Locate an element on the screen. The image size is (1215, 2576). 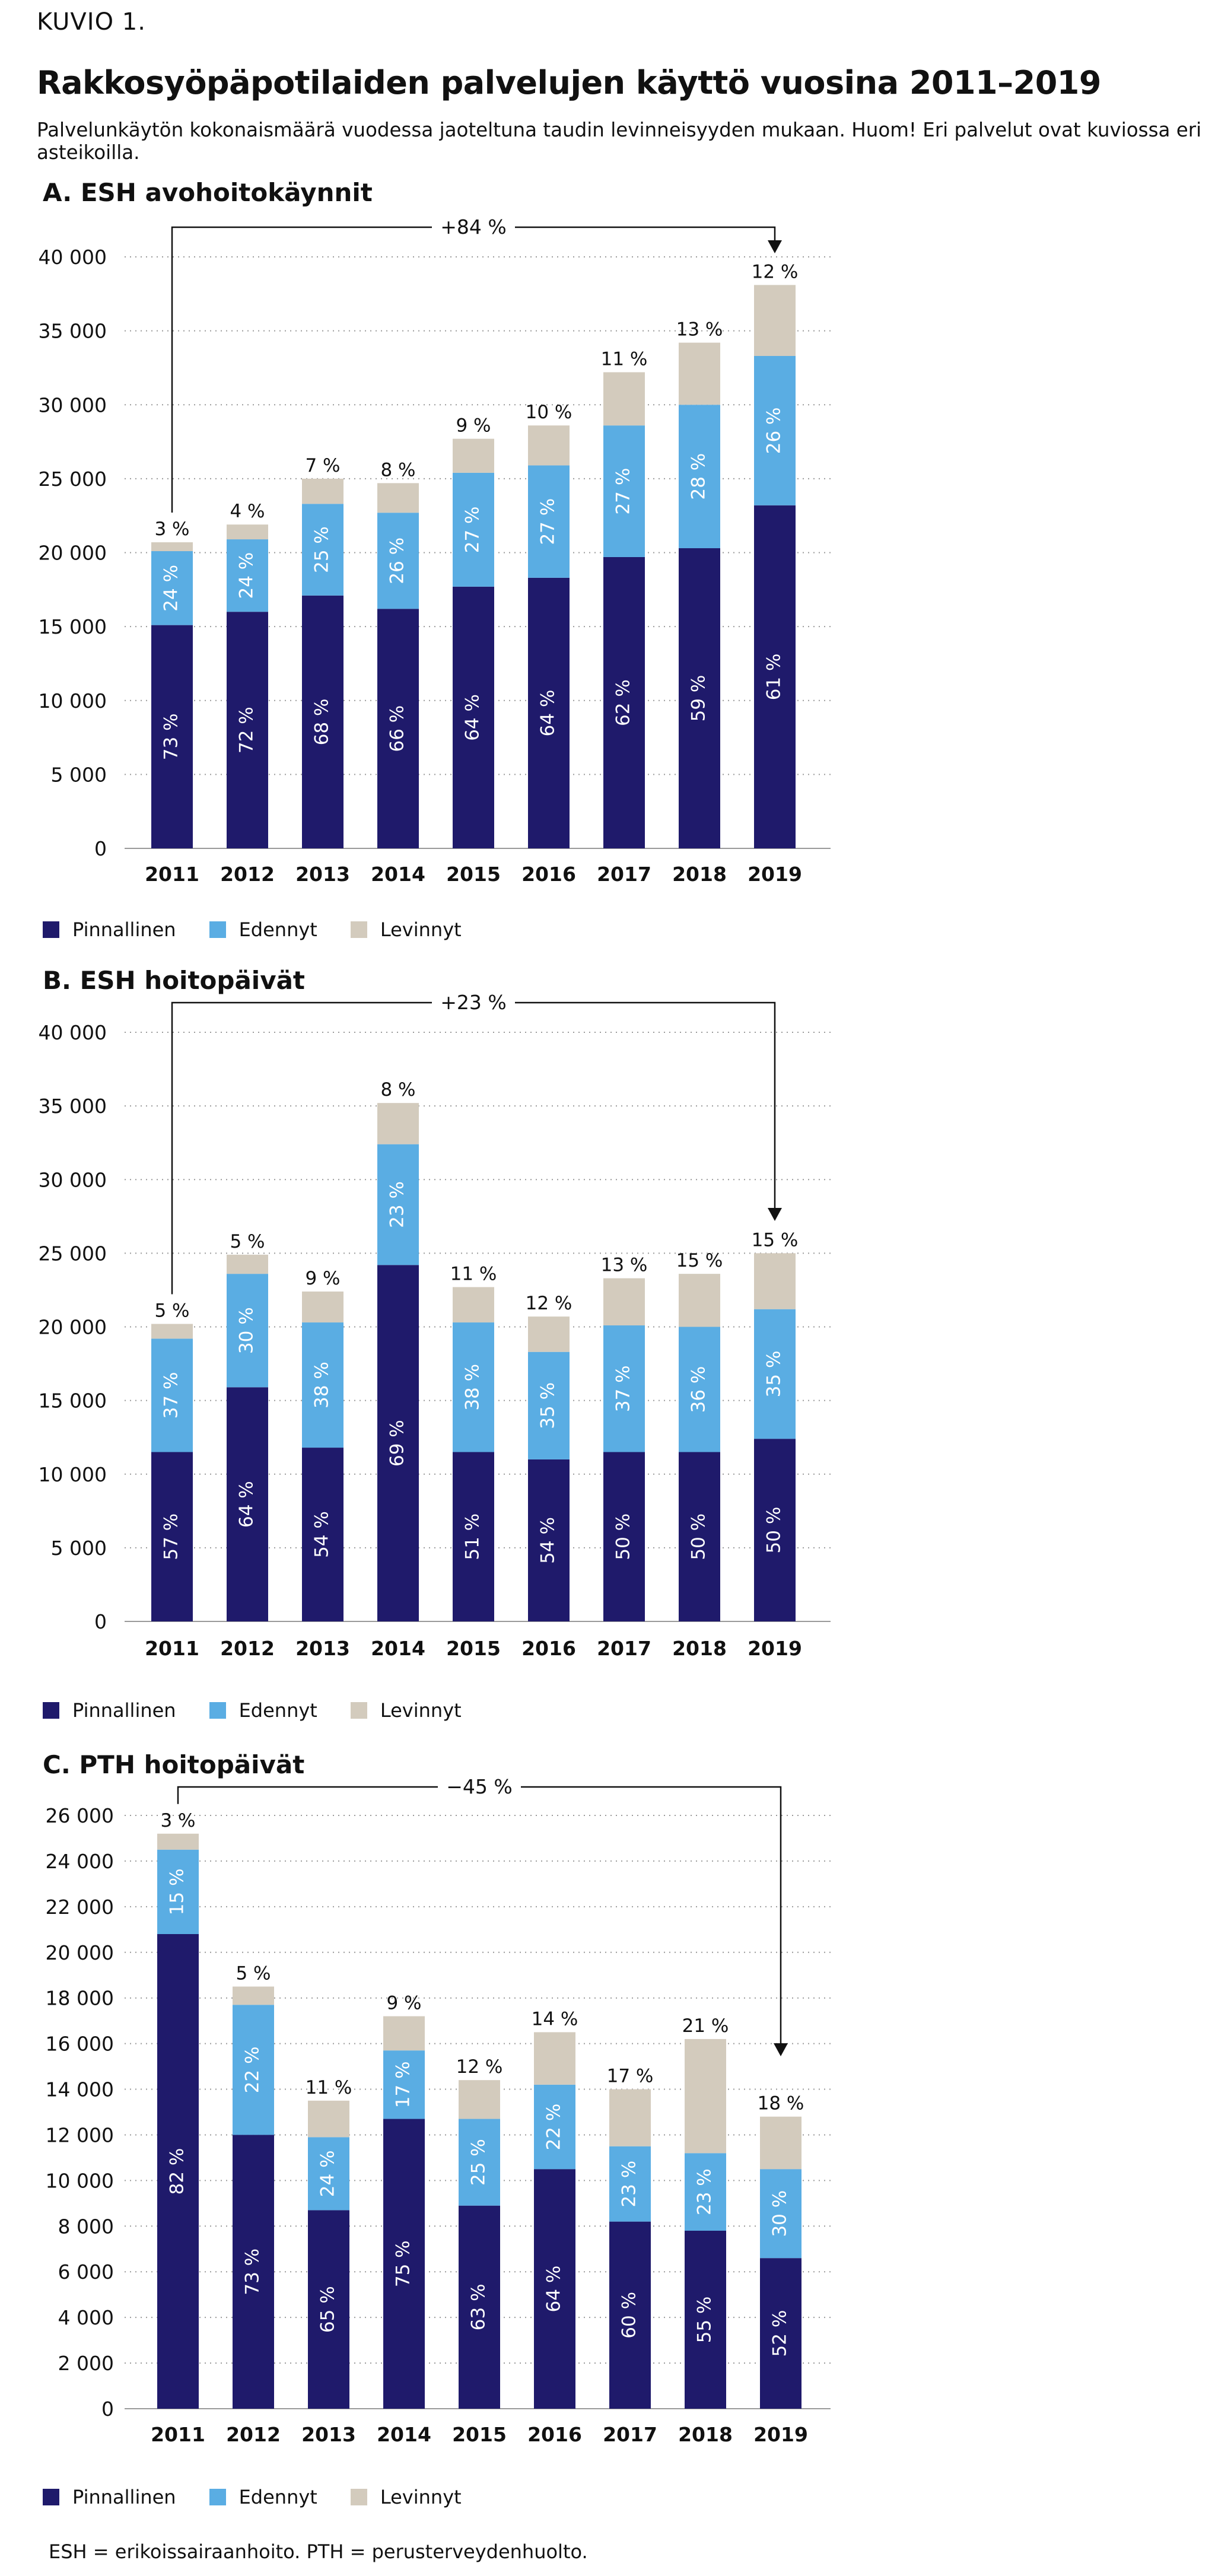
legend-label: Edennyt is located at coordinates (277, 2497).